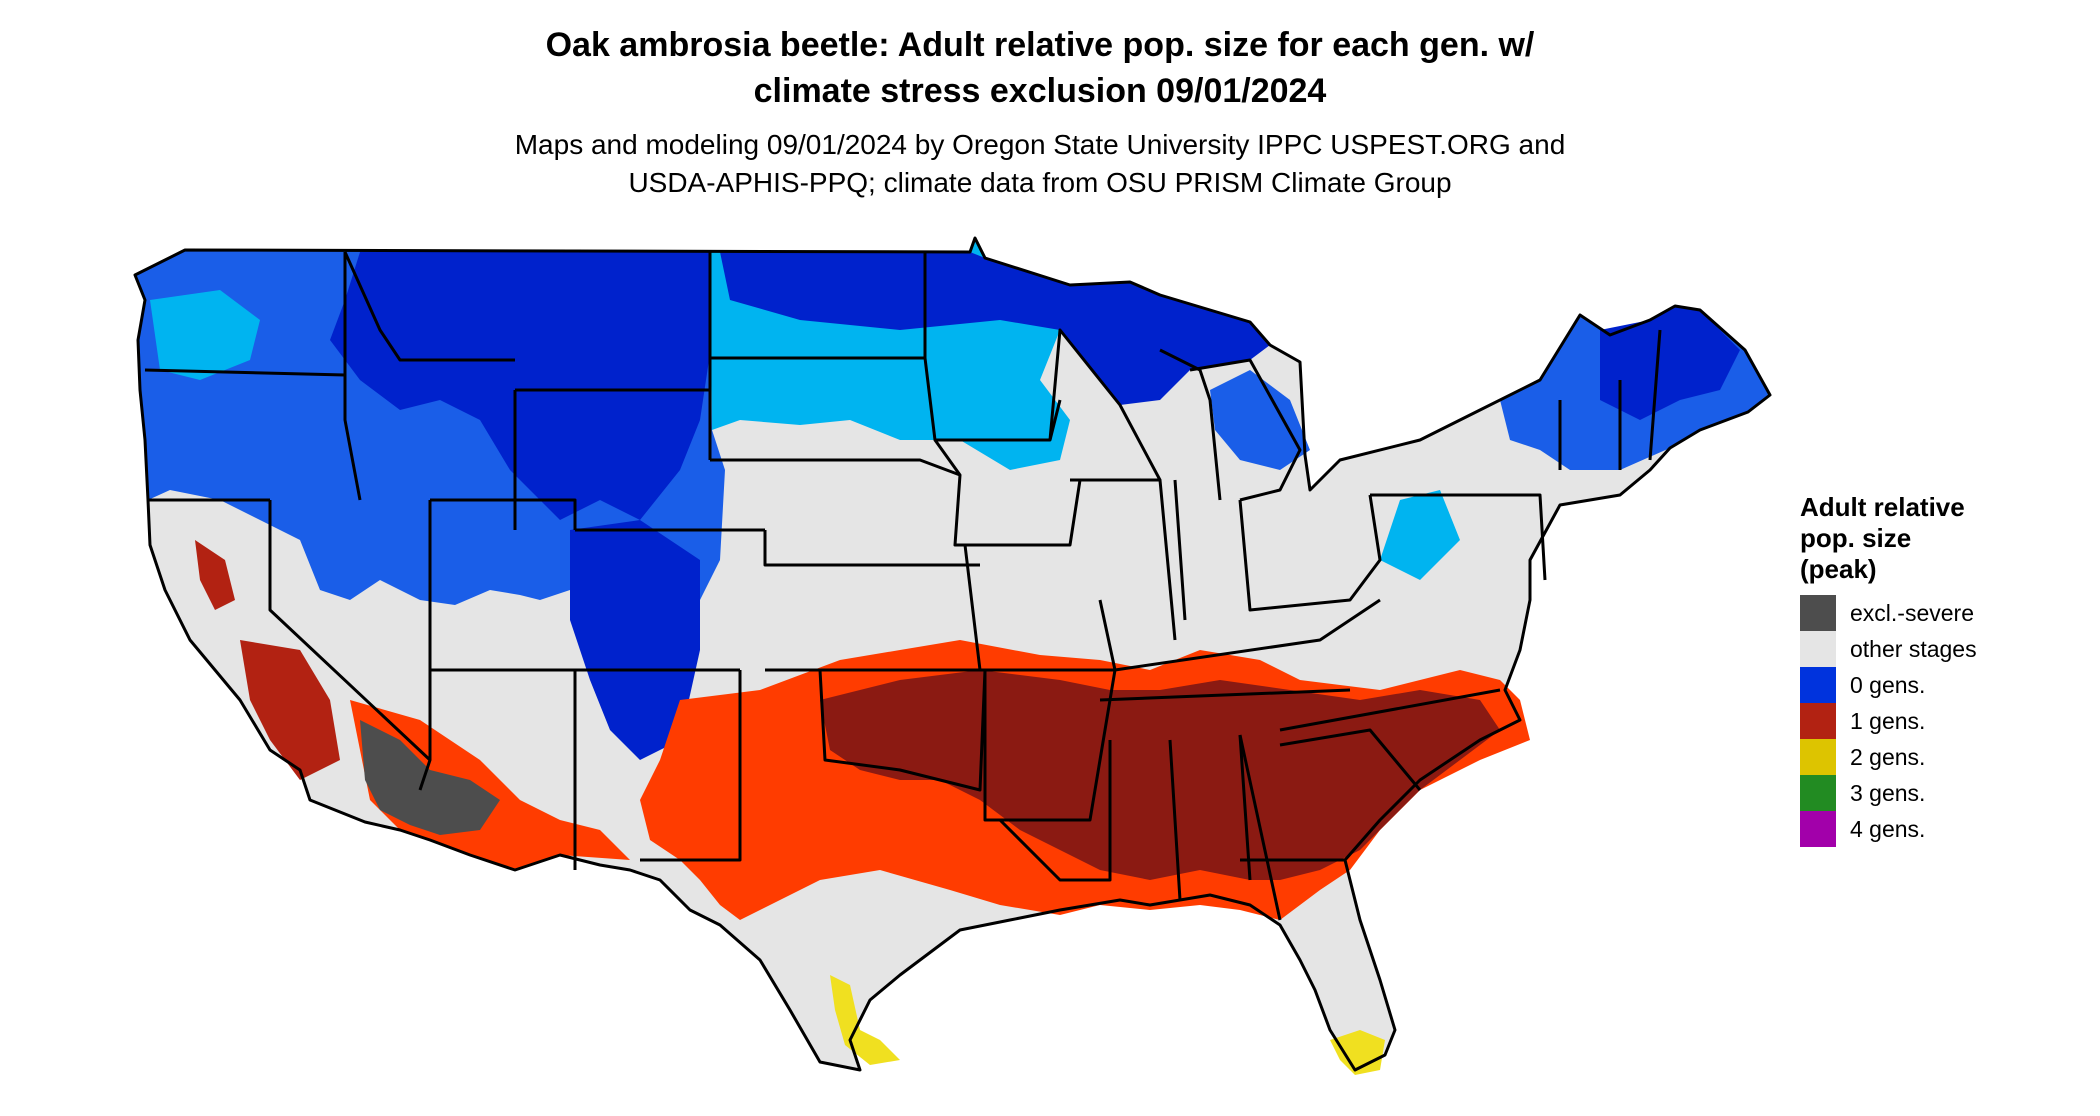 Image resolution: width=2100 pixels, height=1116 pixels. I want to click on border-ia, so click(1007, 493).